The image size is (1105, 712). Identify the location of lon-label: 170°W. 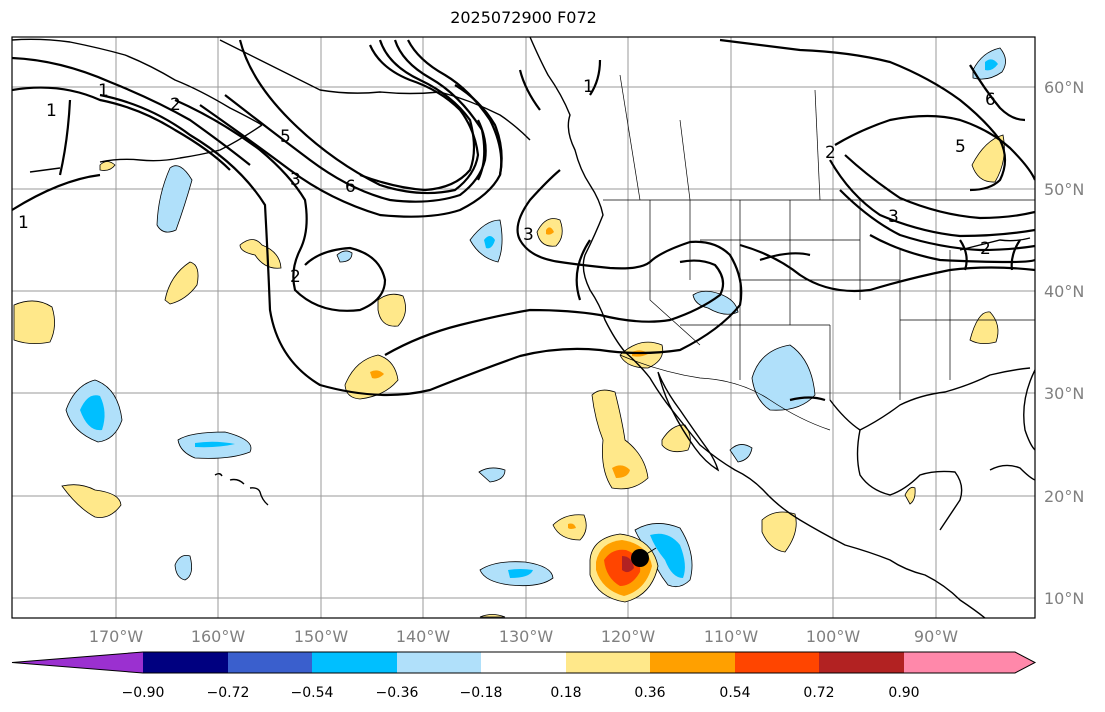
(116, 636).